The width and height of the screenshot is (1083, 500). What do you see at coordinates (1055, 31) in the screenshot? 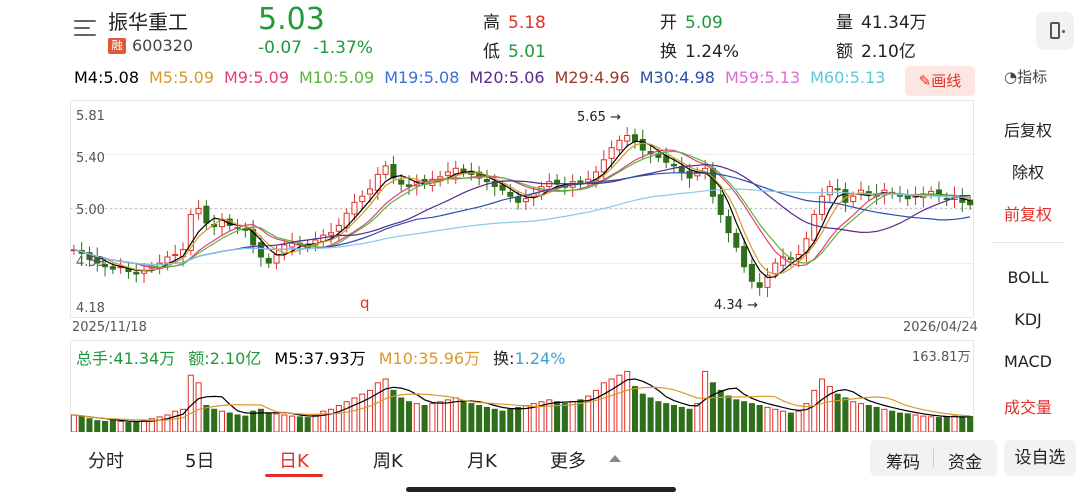
I see `landscape-toggle-button` at bounding box center [1055, 31].